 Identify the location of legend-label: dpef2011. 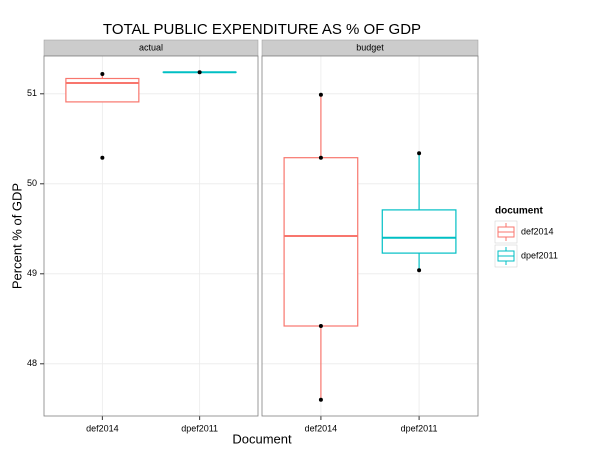
(539, 255).